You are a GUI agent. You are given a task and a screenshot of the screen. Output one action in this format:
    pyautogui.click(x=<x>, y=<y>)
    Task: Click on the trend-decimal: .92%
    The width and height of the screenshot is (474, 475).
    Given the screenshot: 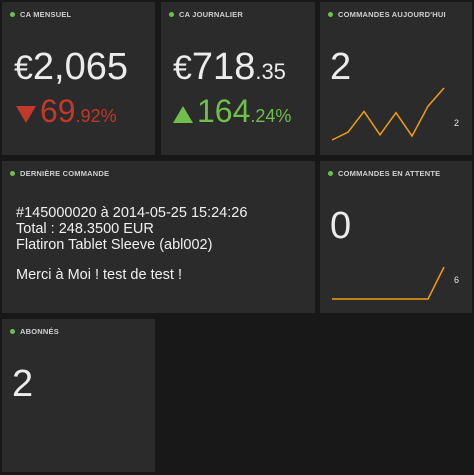 What is the action you would take?
    pyautogui.click(x=96, y=116)
    